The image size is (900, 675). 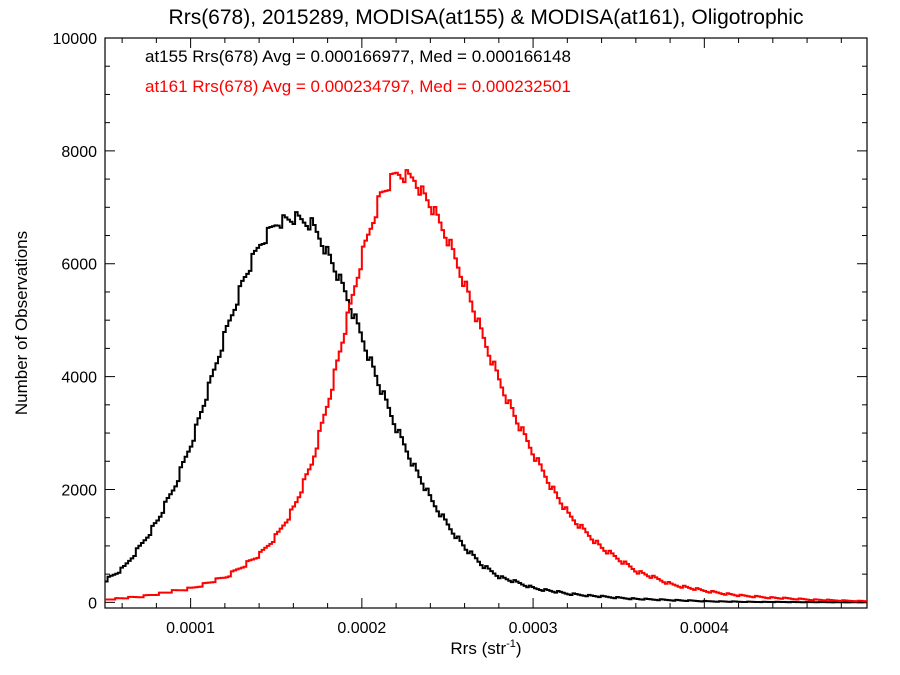 I want to click on x-tick-label-1: 0.0002, so click(x=361, y=628).